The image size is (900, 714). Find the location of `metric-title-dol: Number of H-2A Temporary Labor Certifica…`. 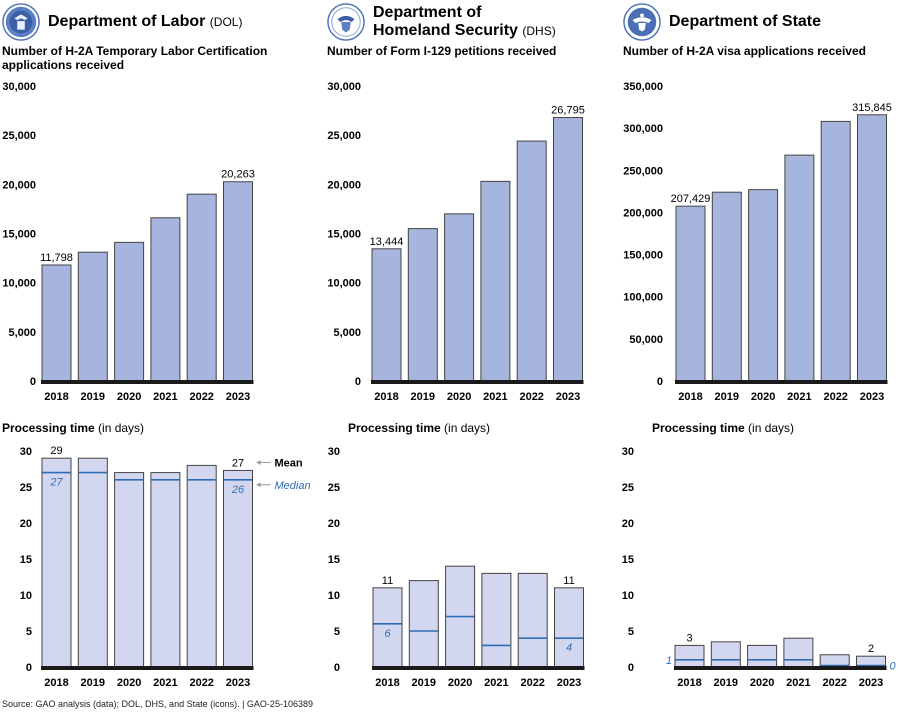

metric-title-dol: Number of H-2A Temporary Labor Certifica… is located at coordinates (135, 58).